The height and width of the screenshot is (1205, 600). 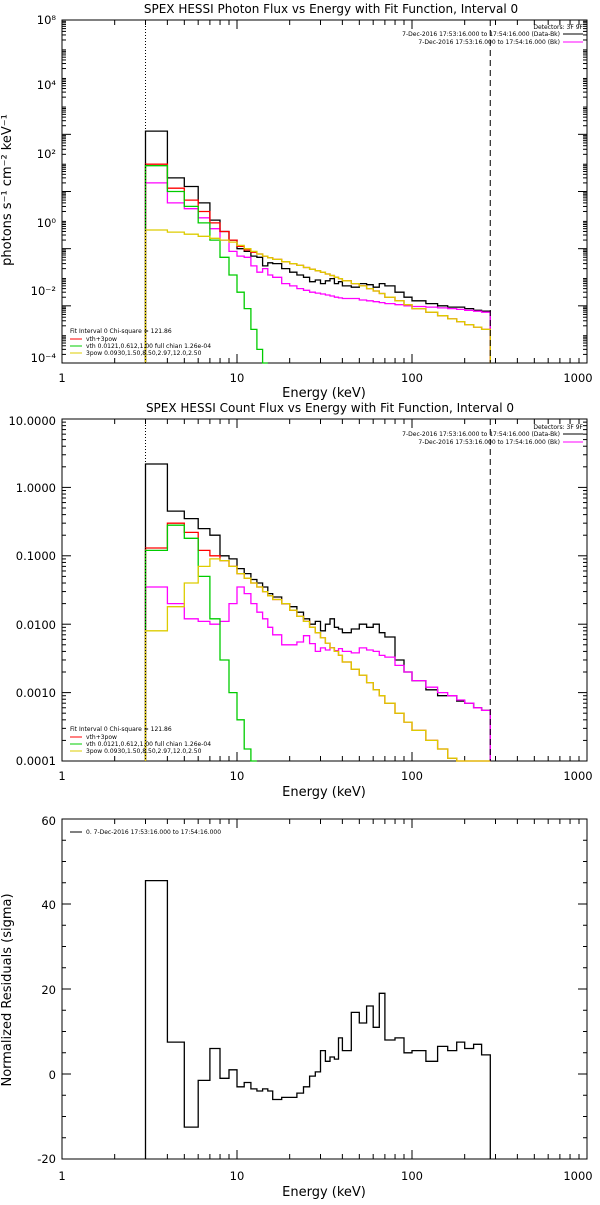 What do you see at coordinates (7, 190) in the screenshot?
I see `y-axis-label: photons s⁻¹ cm⁻² keV⁻¹` at bounding box center [7, 190].